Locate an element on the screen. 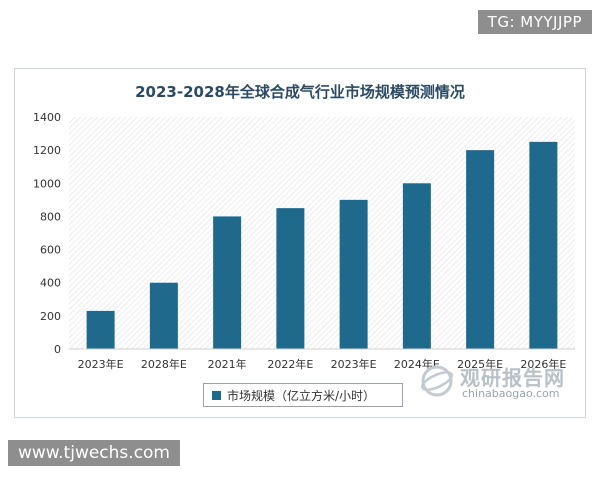 The image size is (600, 480). watermark-title: 观研报告网 is located at coordinates (512, 378).